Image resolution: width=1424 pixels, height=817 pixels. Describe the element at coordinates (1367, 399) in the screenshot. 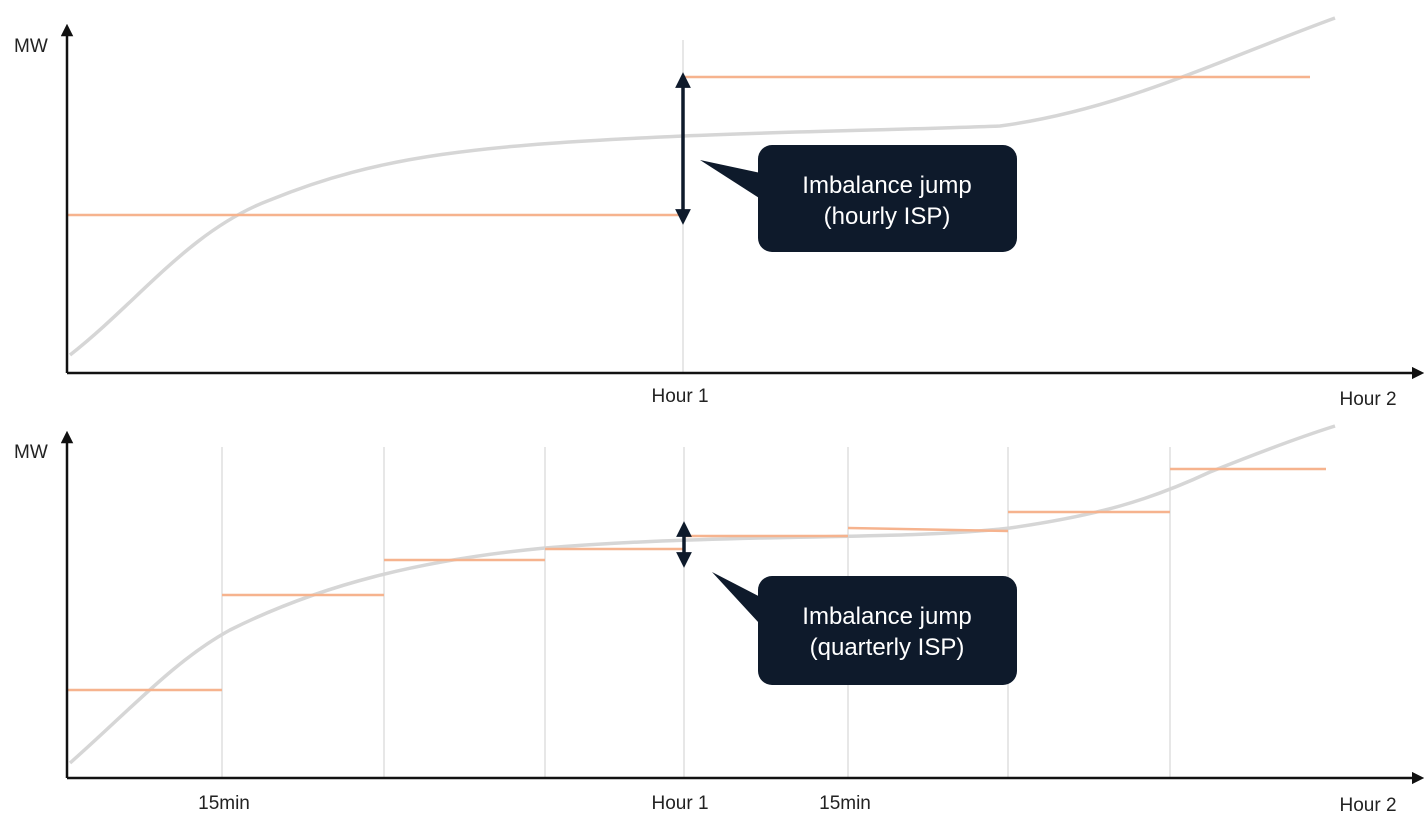

I see `top-tick-hour2: Hour 2` at that location.